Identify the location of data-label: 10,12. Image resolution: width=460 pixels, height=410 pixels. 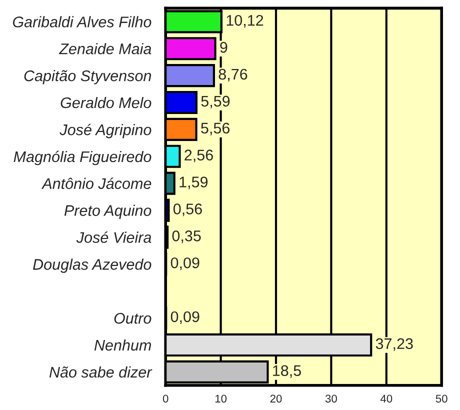
(245, 21).